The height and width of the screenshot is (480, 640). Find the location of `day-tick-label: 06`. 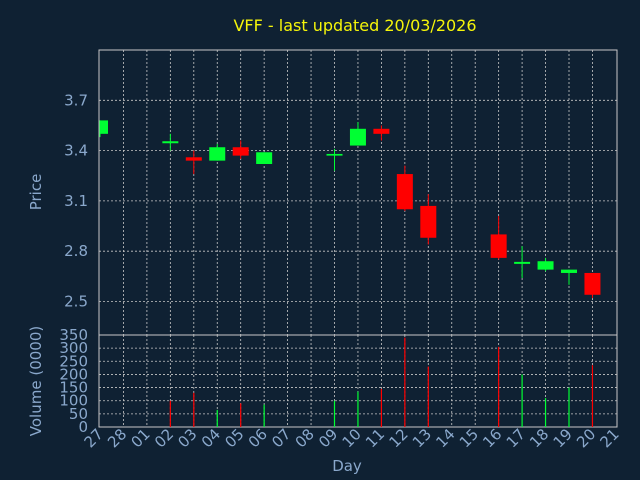

day-tick-label: 06 is located at coordinates (258, 438).